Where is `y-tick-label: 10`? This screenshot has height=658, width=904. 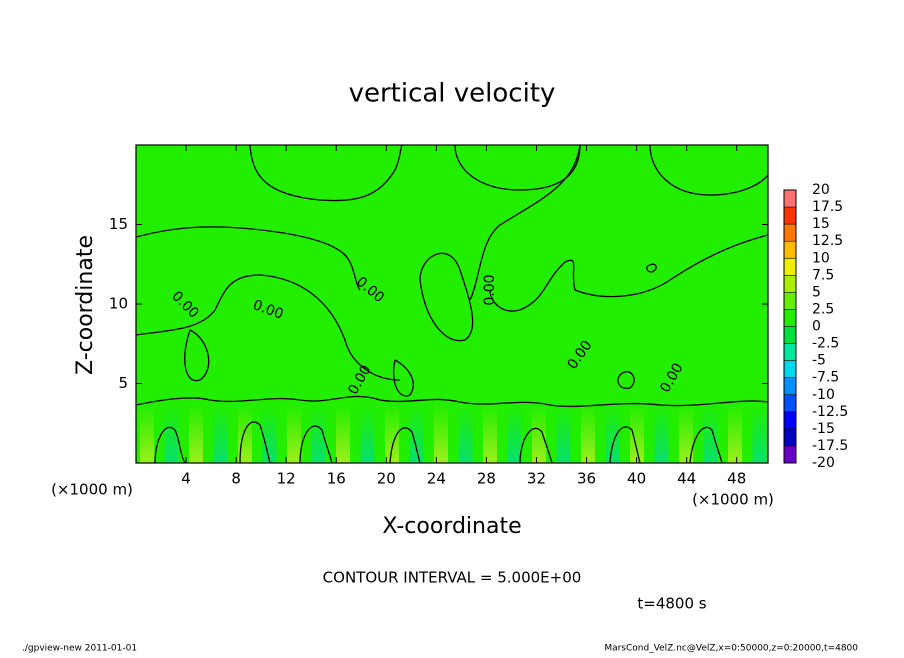 y-tick-label: 10 is located at coordinates (118, 304).